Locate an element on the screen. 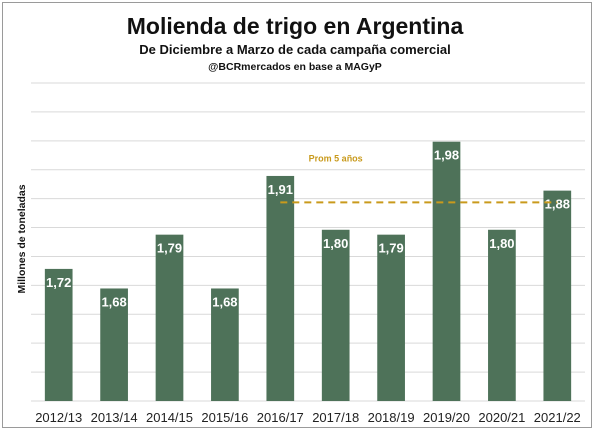 This screenshot has width=596, height=432. chart-source: @BCRmercados en base a MAGyP is located at coordinates (295, 67).